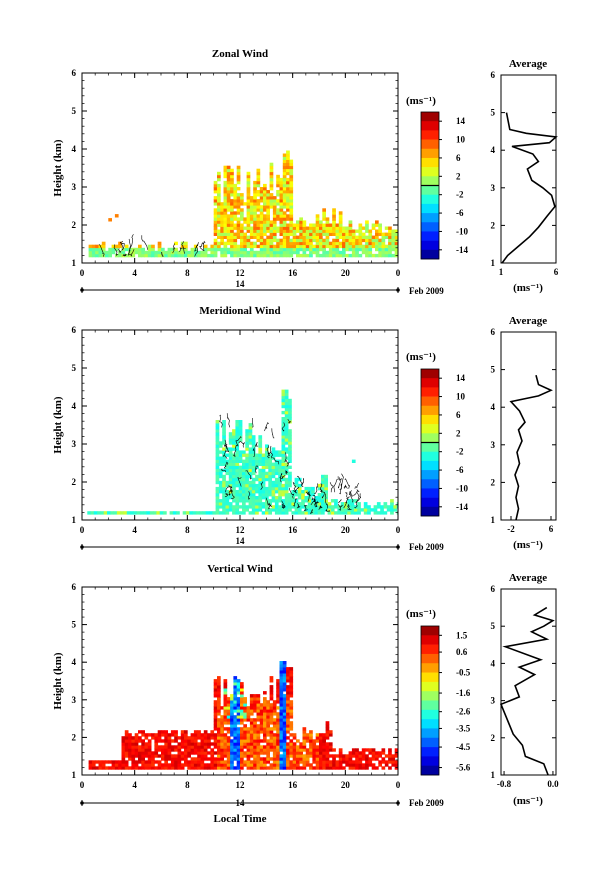  I want to click on colorbar-tick-label: -2, so click(460, 452).